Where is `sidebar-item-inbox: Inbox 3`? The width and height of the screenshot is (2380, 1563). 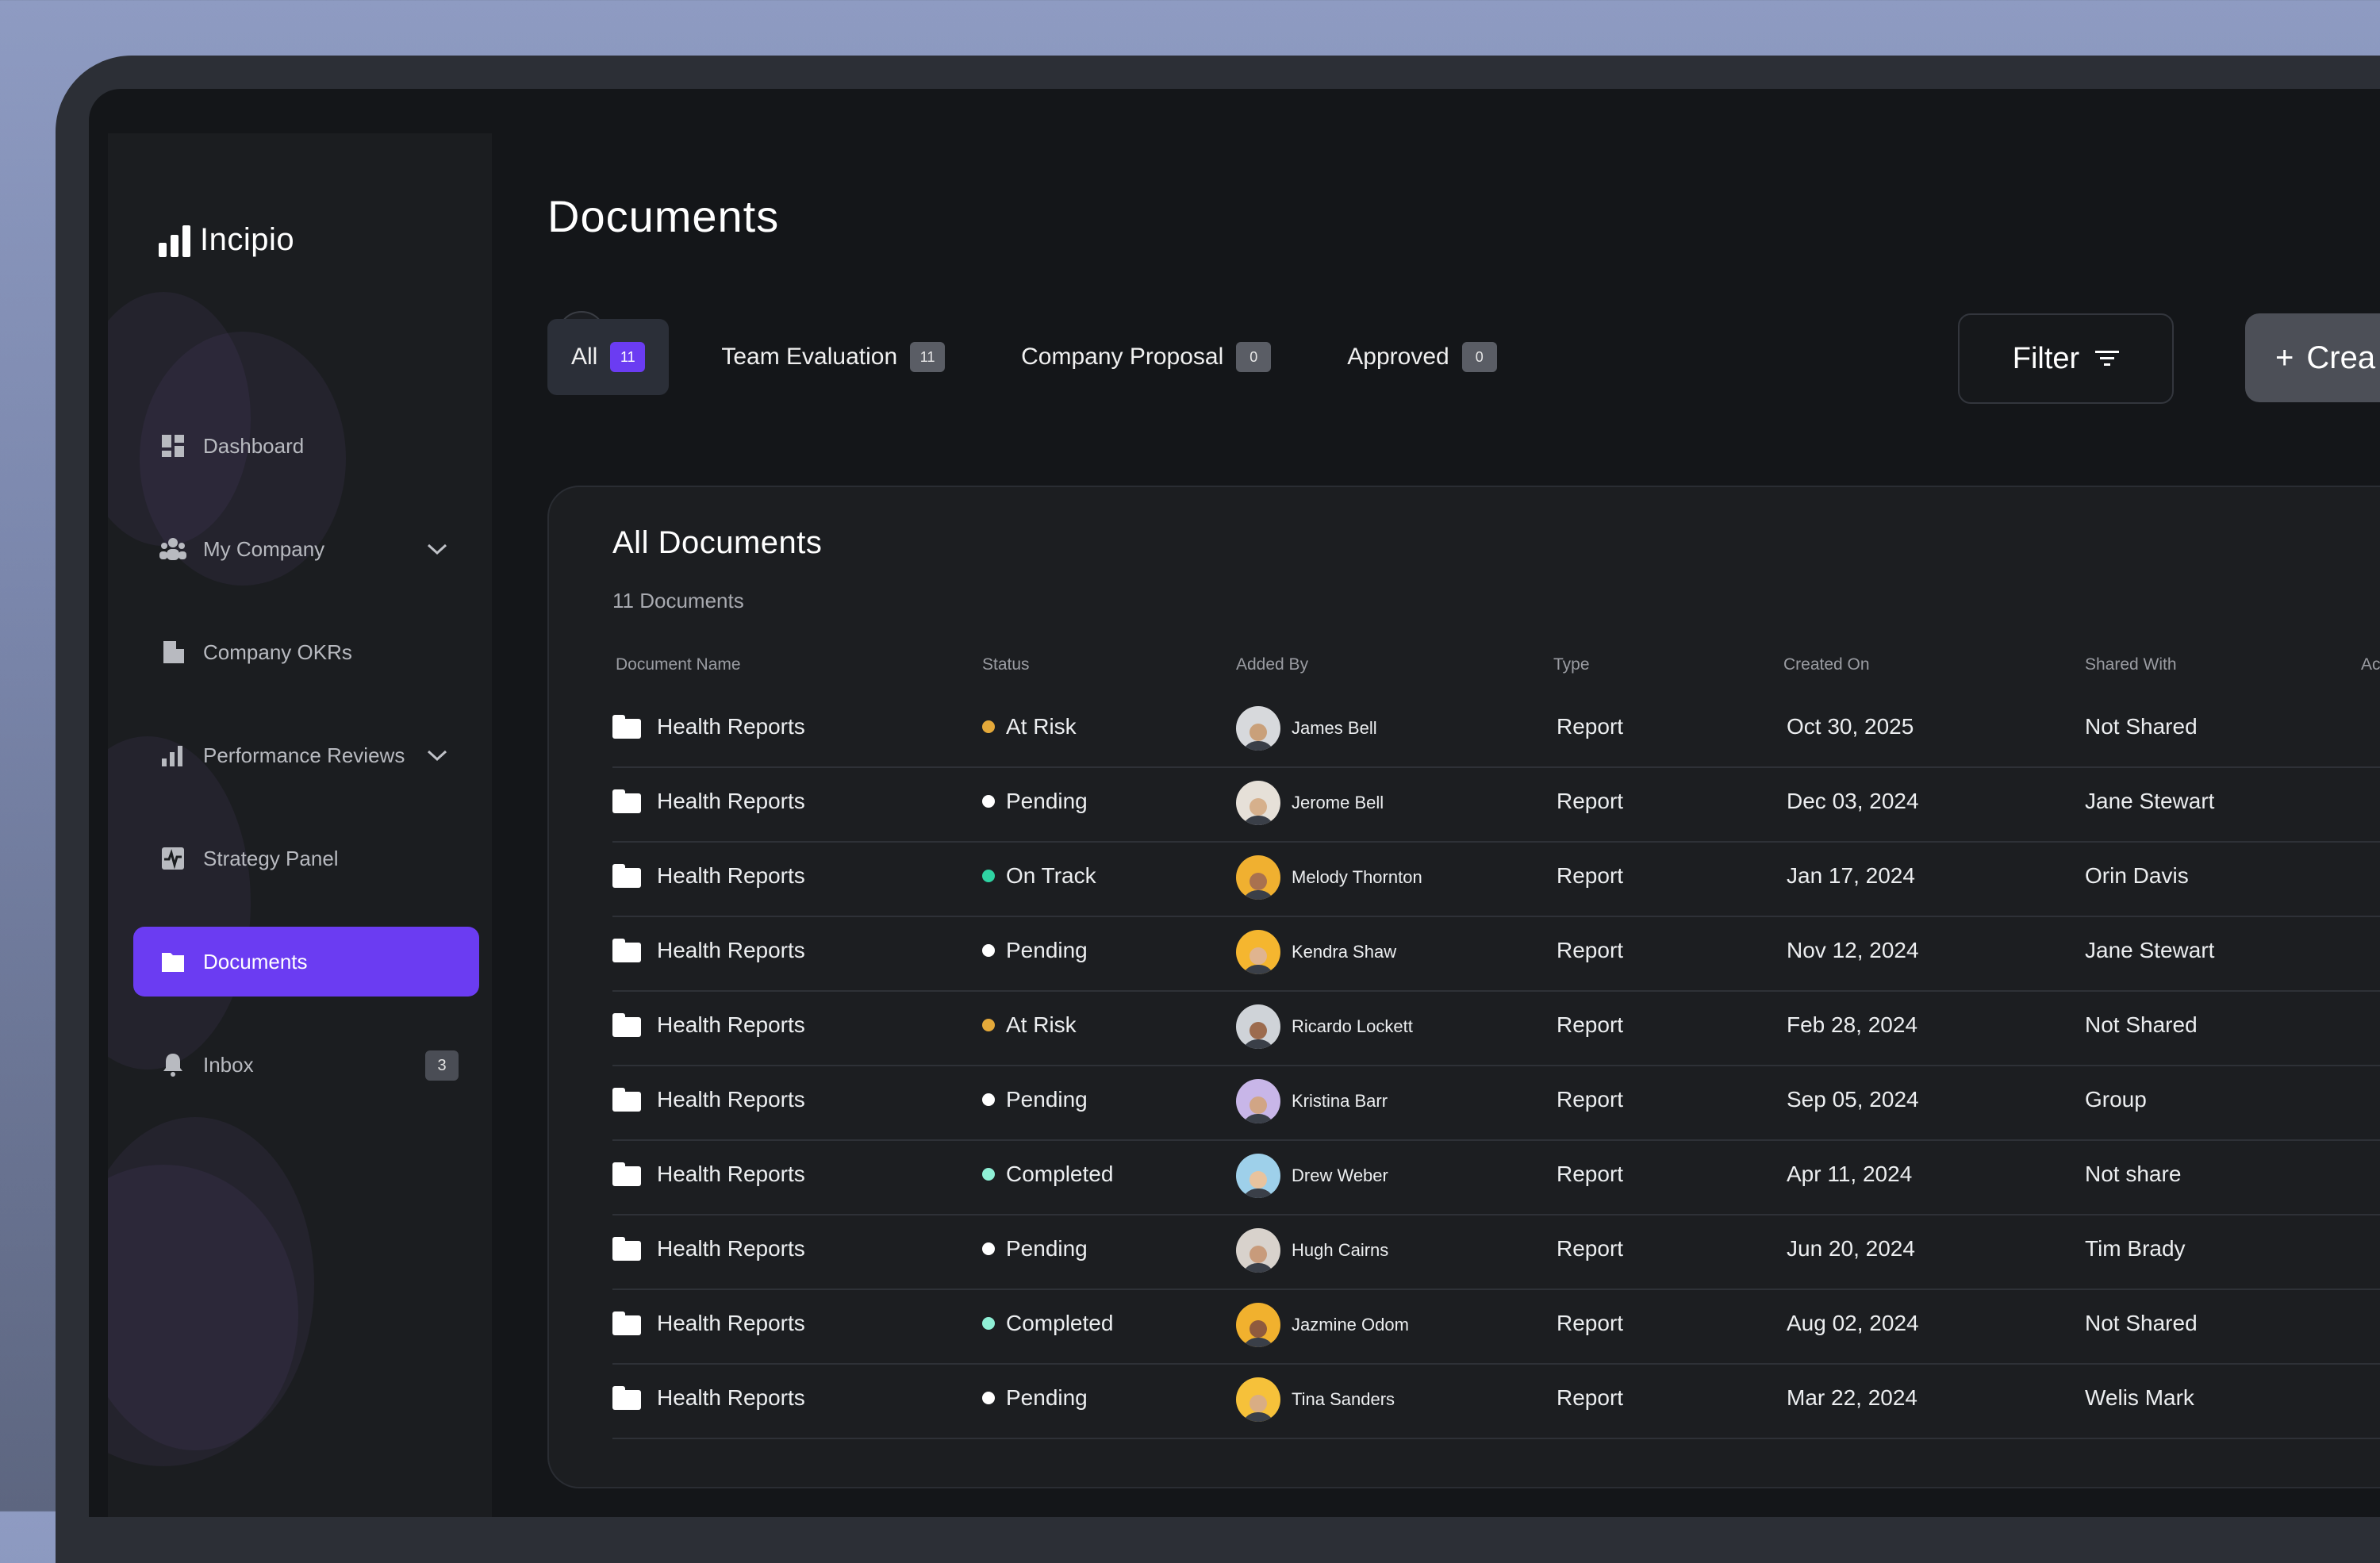 sidebar-item-inbox: Inbox 3 is located at coordinates (306, 1065).